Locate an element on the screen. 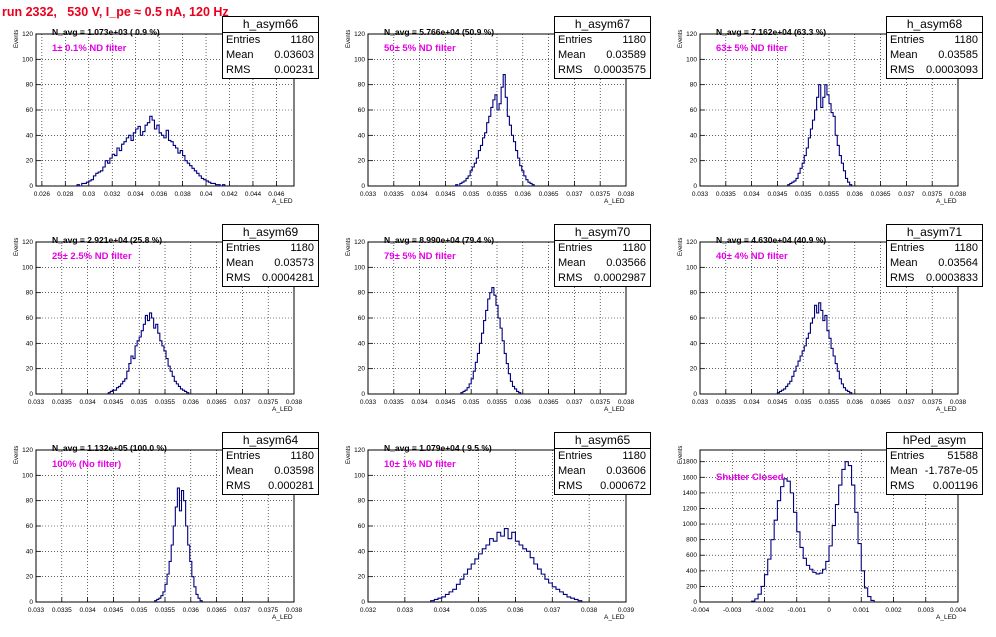  x-tick-label: 0.037 is located at coordinates (906, 194).